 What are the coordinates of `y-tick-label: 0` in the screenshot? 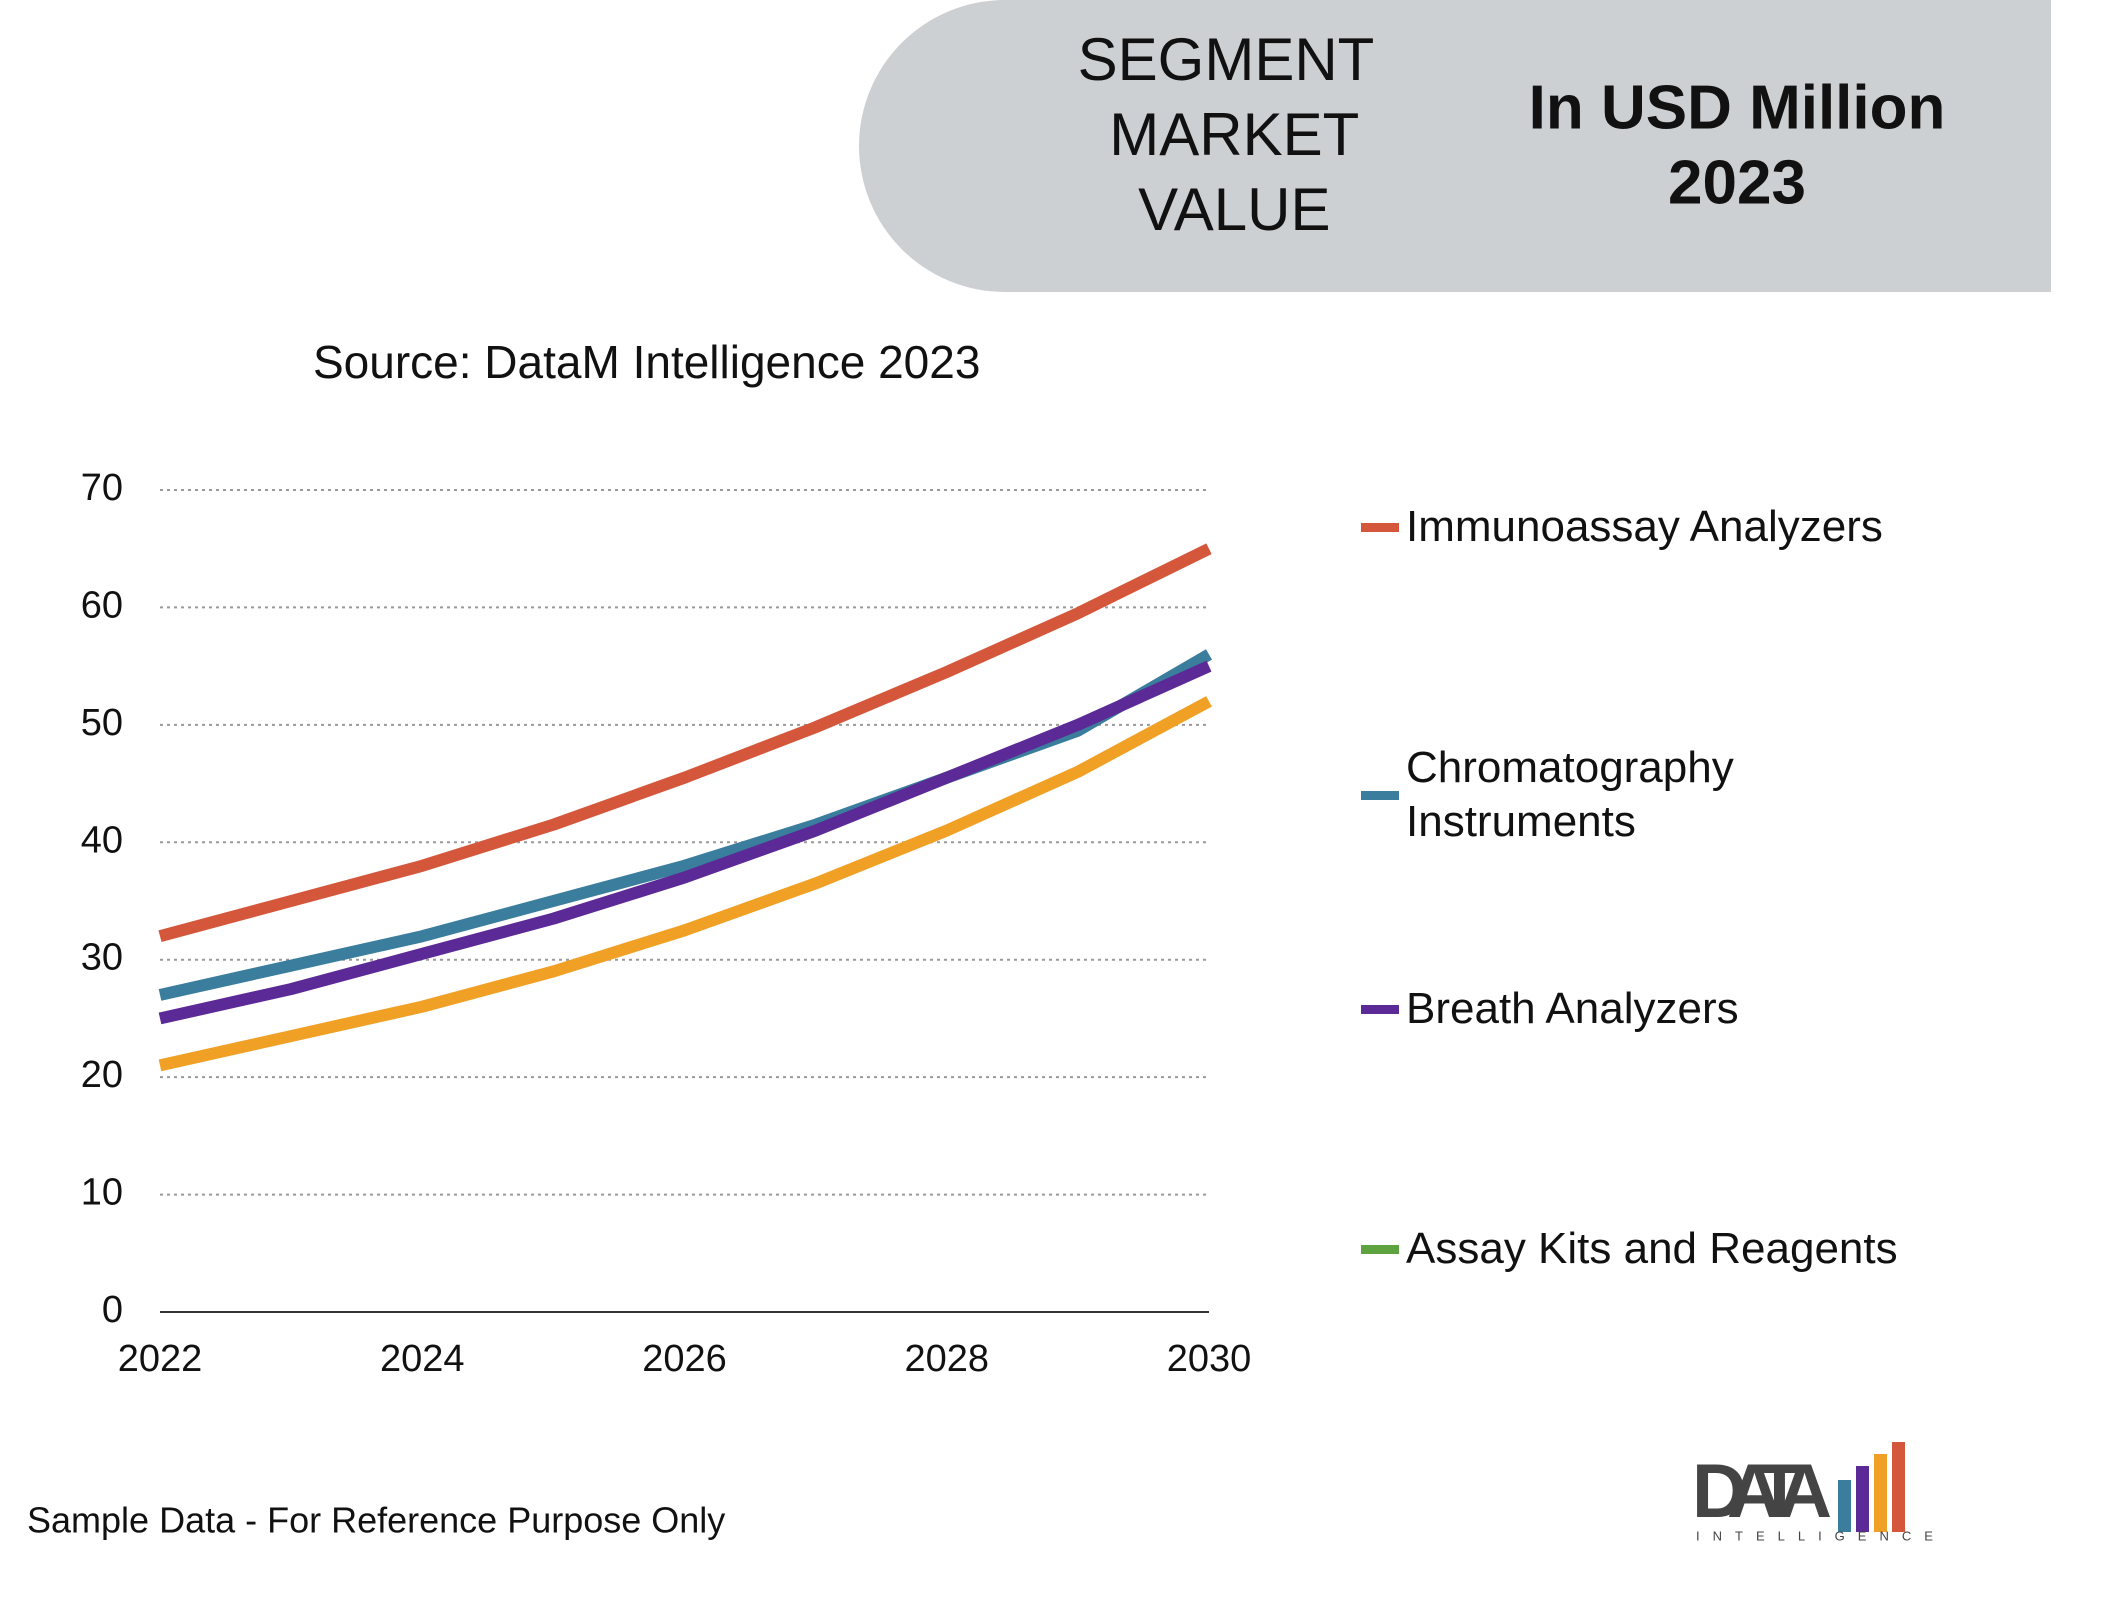 It's located at (112, 1310).